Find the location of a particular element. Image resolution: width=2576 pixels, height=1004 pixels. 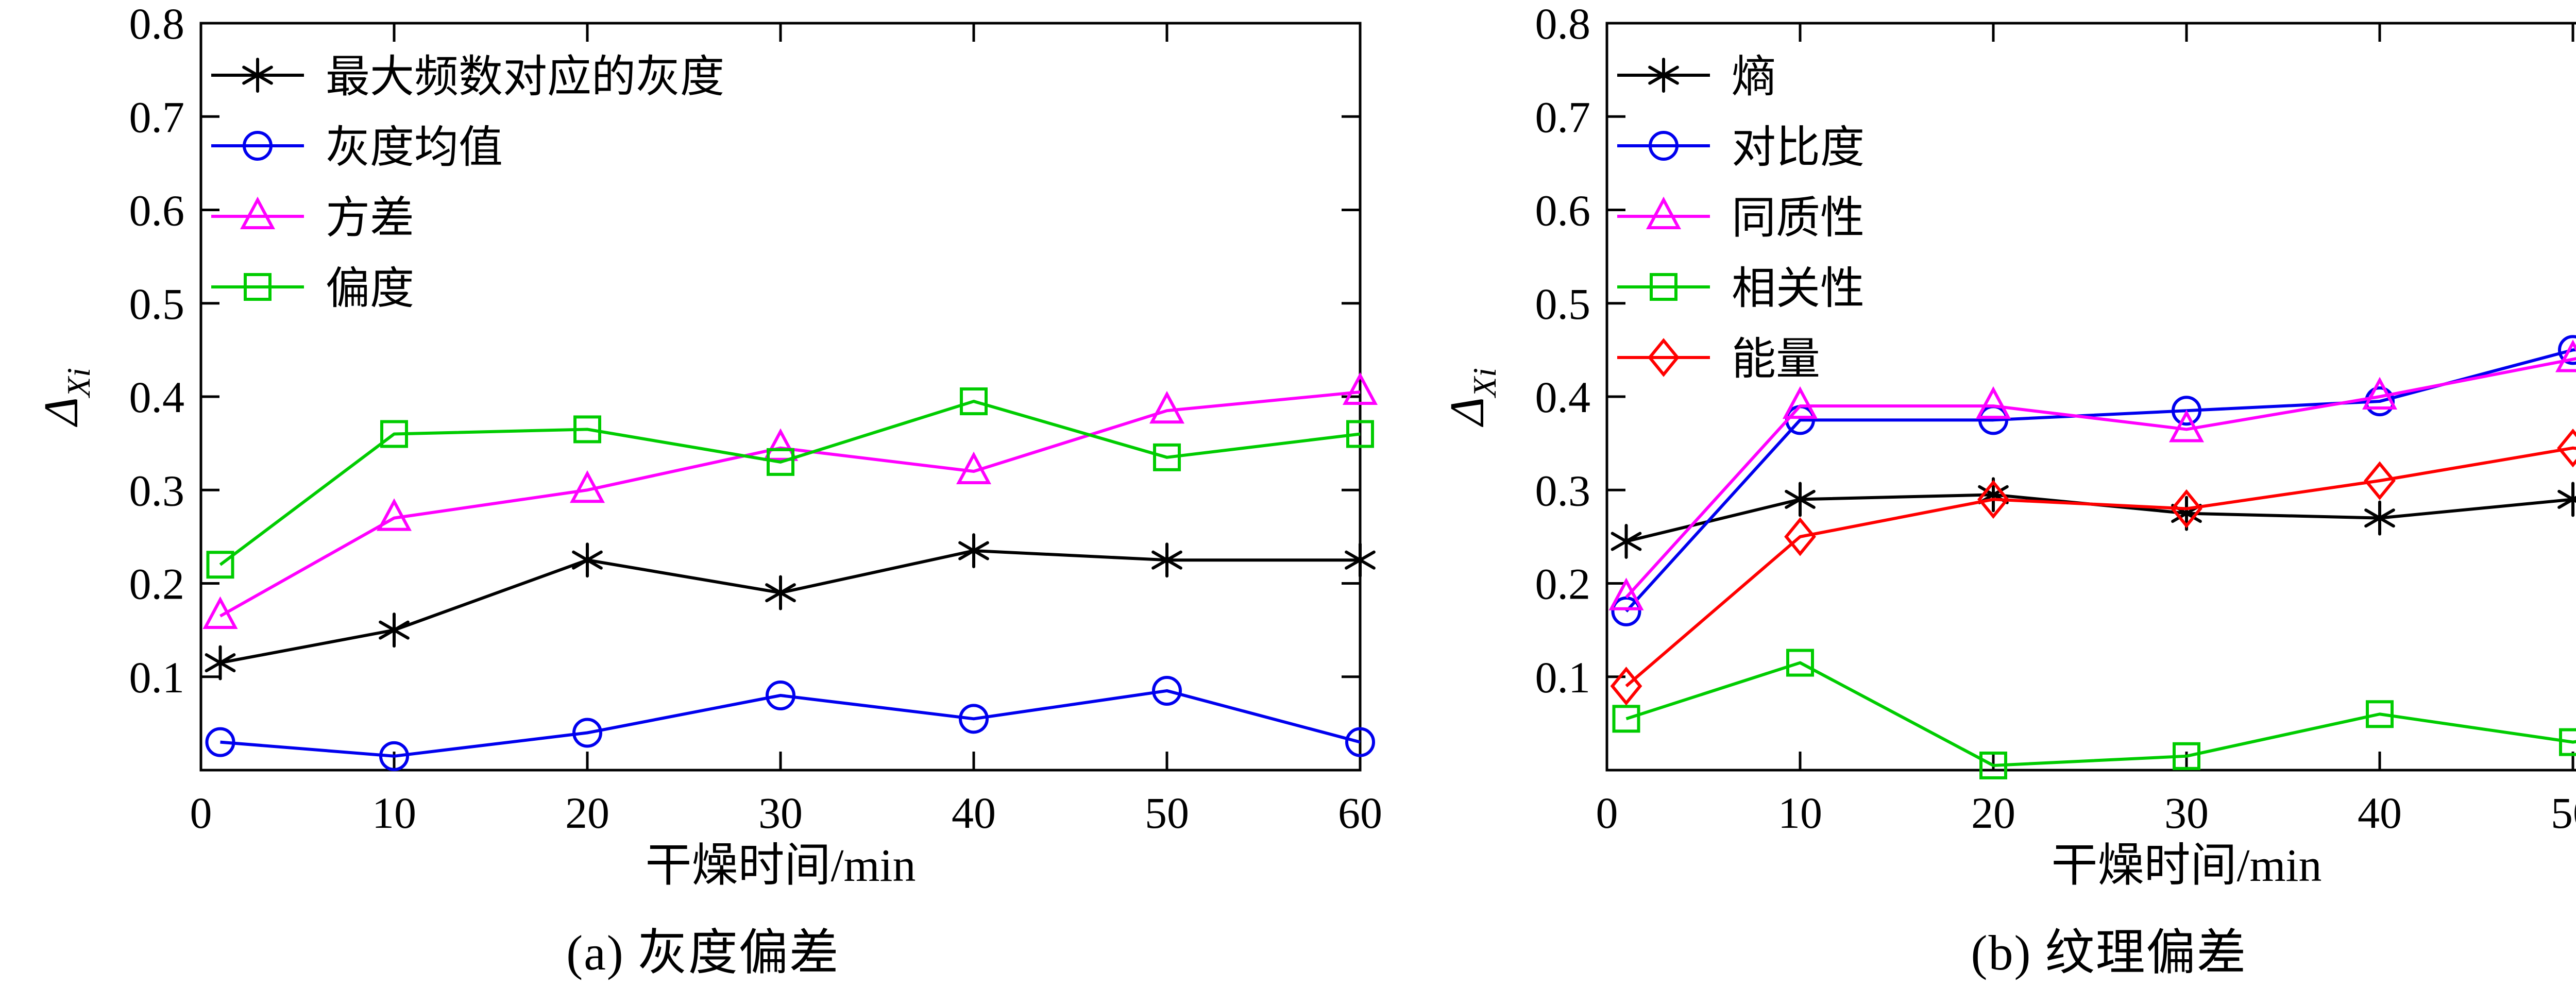

legend-label: 熵 is located at coordinates (1754, 76).